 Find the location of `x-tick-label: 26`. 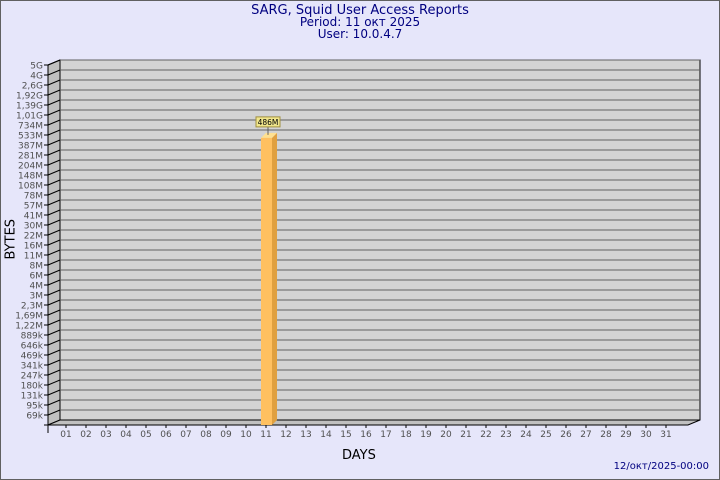

x-tick-label: 26 is located at coordinates (566, 435).